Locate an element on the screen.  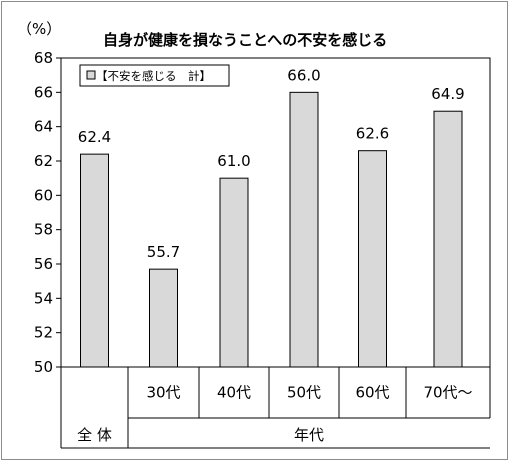
y-axis-ticks: 50 52 54 56 58 60 62 64 66 68 is located at coordinates (47, 212).